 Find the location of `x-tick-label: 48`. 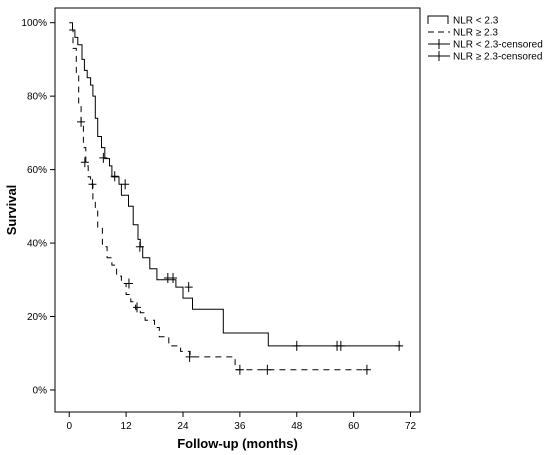

x-tick-label: 48 is located at coordinates (297, 426).